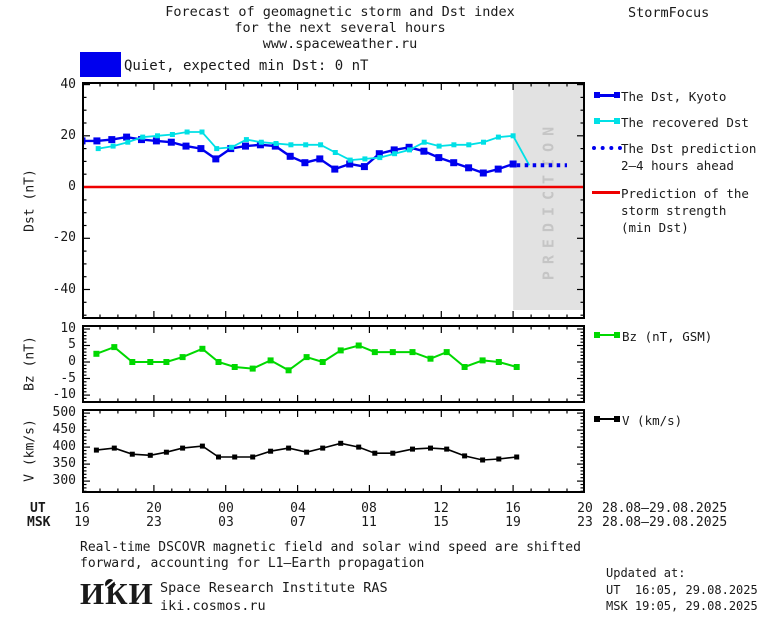  What do you see at coordinates (689, 148) in the screenshot?
I see `legend-label-dst-prediction: The Dst prediction` at bounding box center [689, 148].